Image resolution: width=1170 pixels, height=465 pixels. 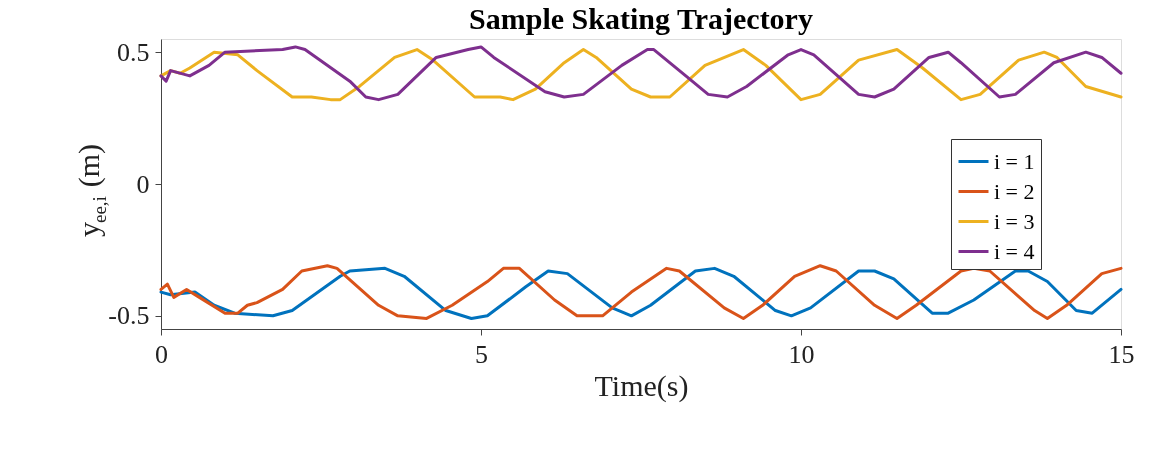 What do you see at coordinates (1014, 191) in the screenshot?
I see `legend-label: i = 2` at bounding box center [1014, 191].